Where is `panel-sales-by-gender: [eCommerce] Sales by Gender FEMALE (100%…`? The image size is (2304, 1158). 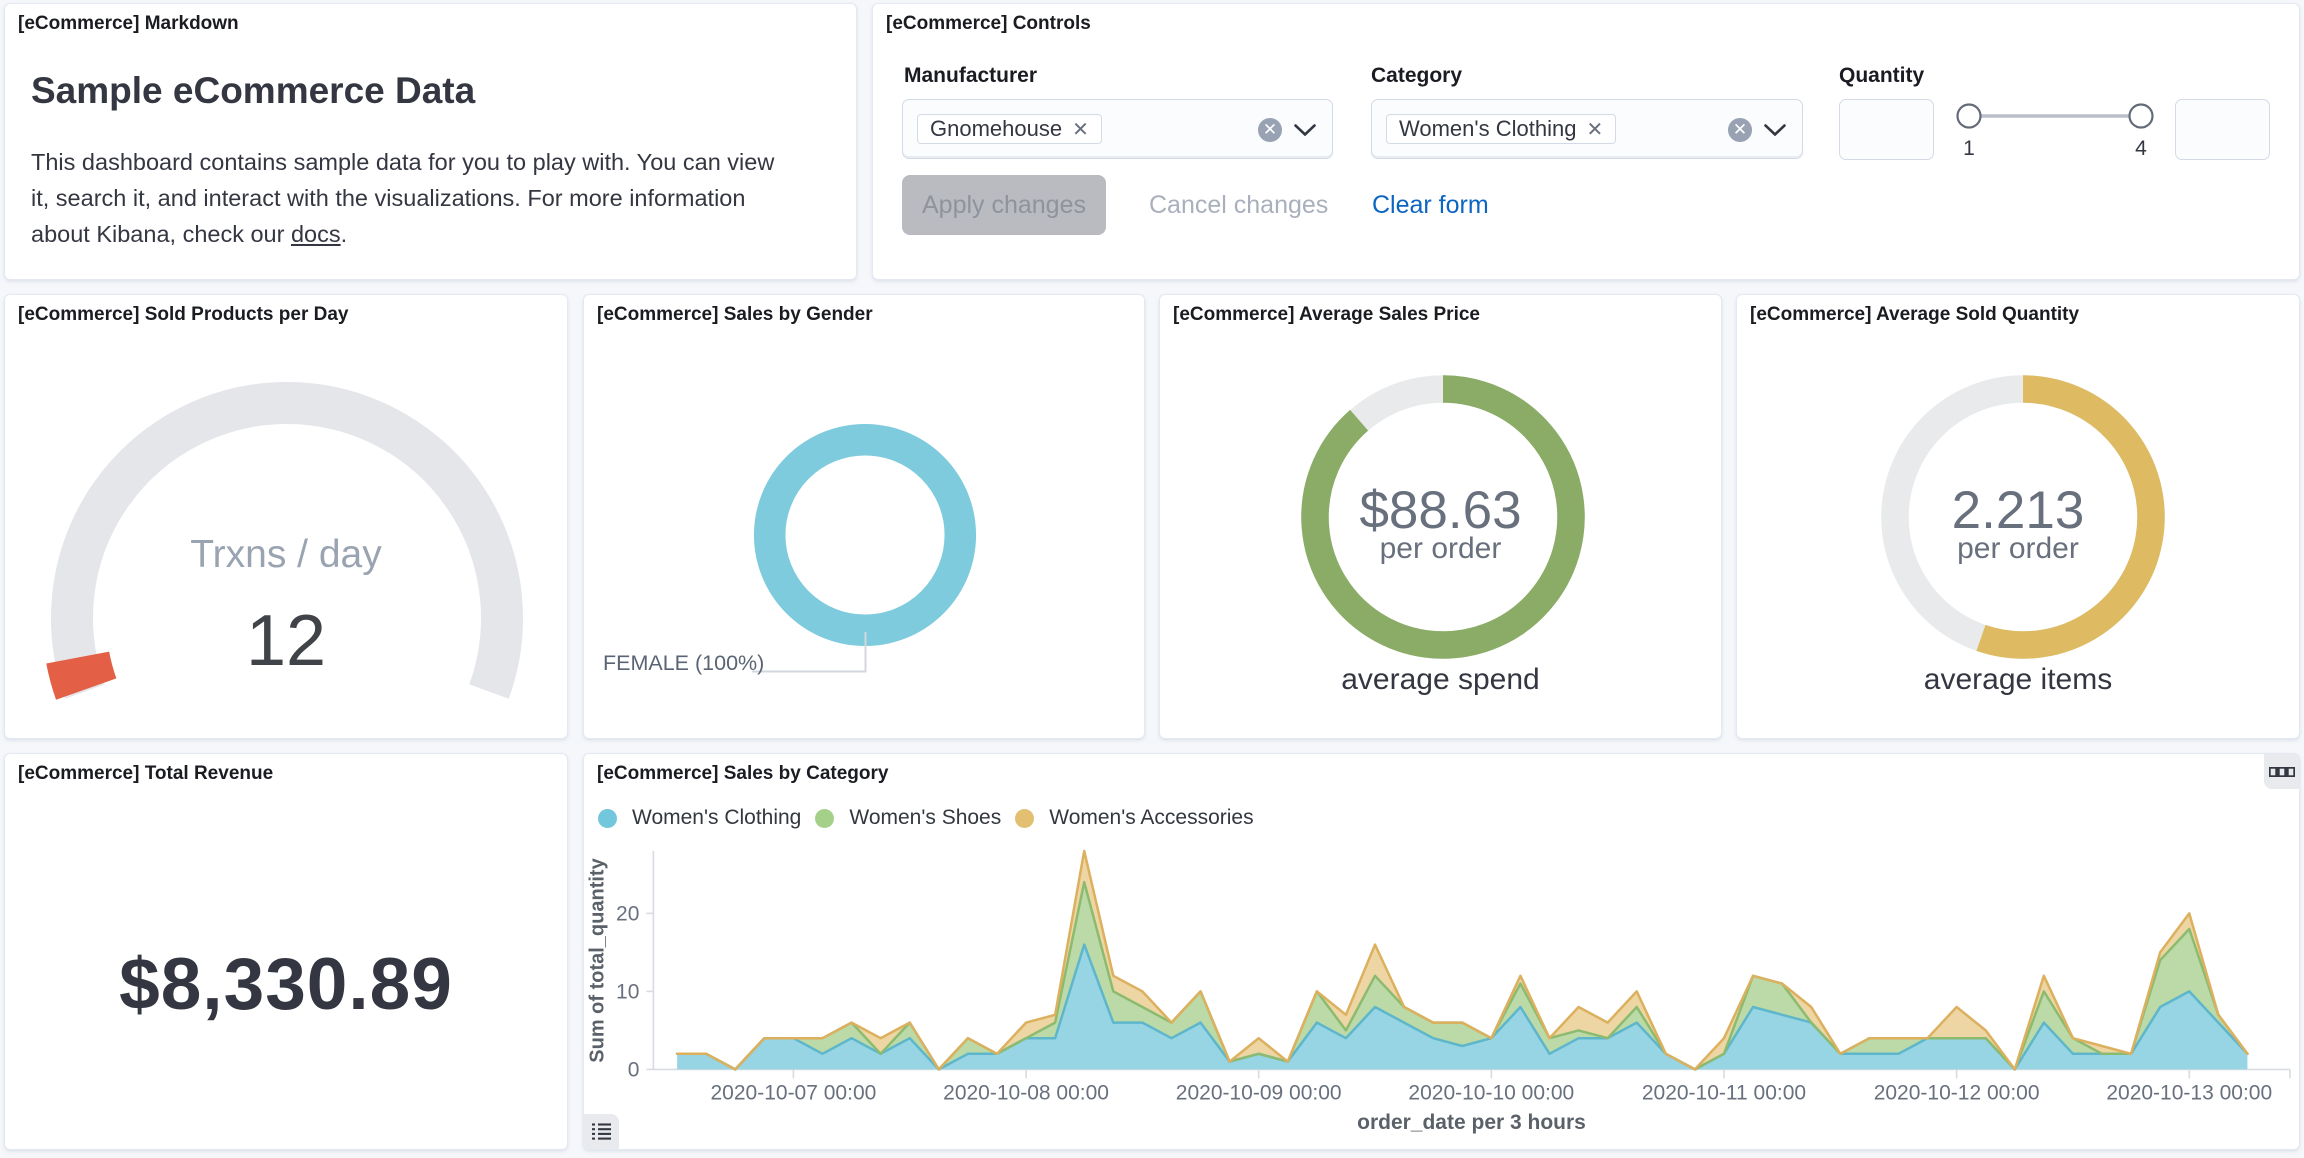 panel-sales-by-gender: [eCommerce] Sales by Gender FEMALE (100%… is located at coordinates (864, 516).